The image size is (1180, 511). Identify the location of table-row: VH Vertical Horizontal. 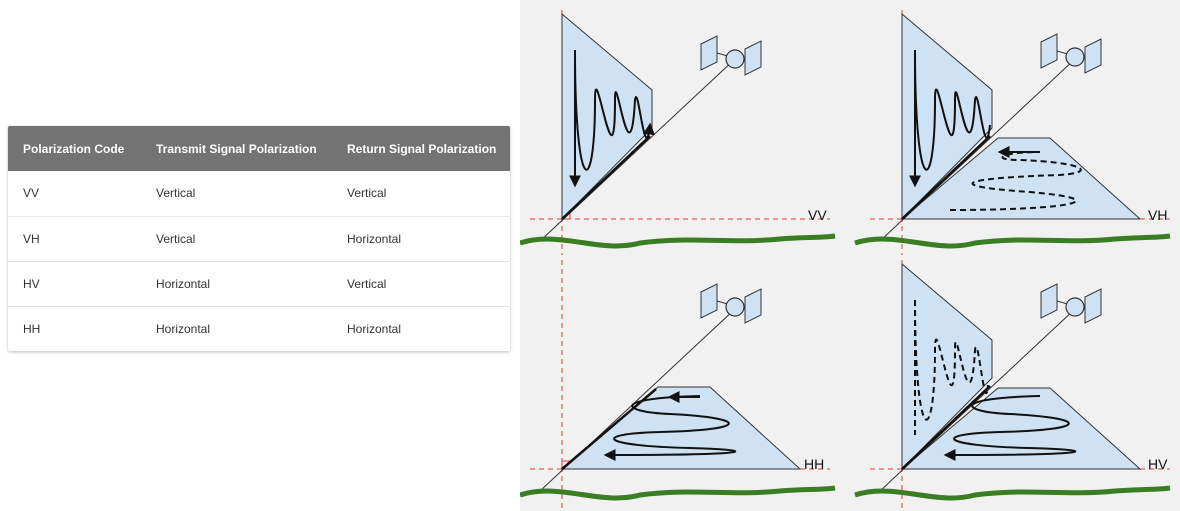
(259, 238).